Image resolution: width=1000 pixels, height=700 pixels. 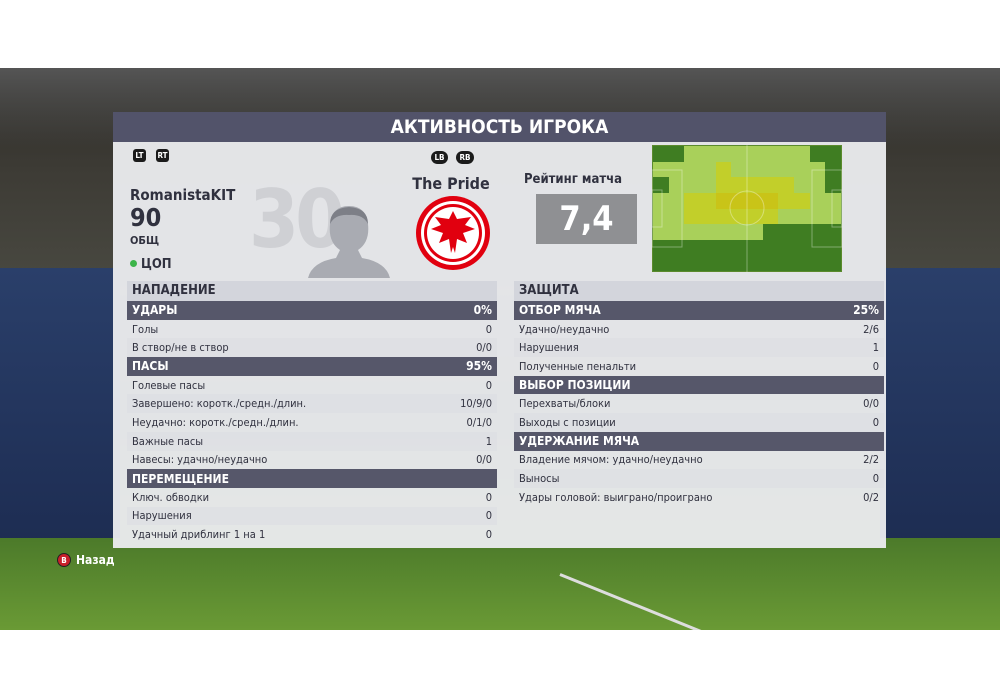 I want to click on stat-row: Голевые пасы 0, so click(x=312, y=385).